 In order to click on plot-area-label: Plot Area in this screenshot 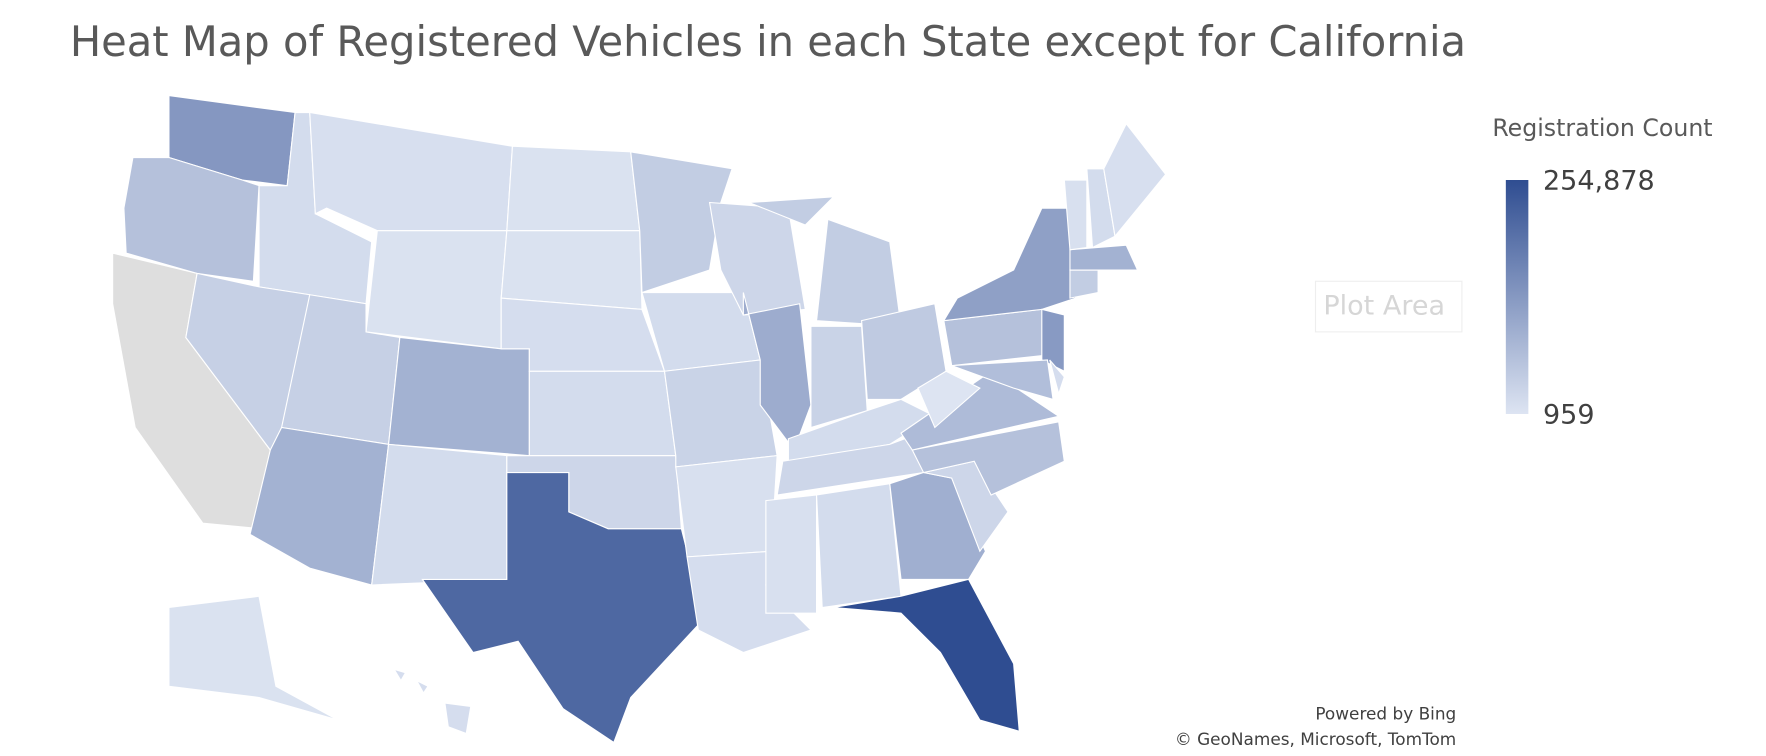, I will do `click(1384, 306)`.